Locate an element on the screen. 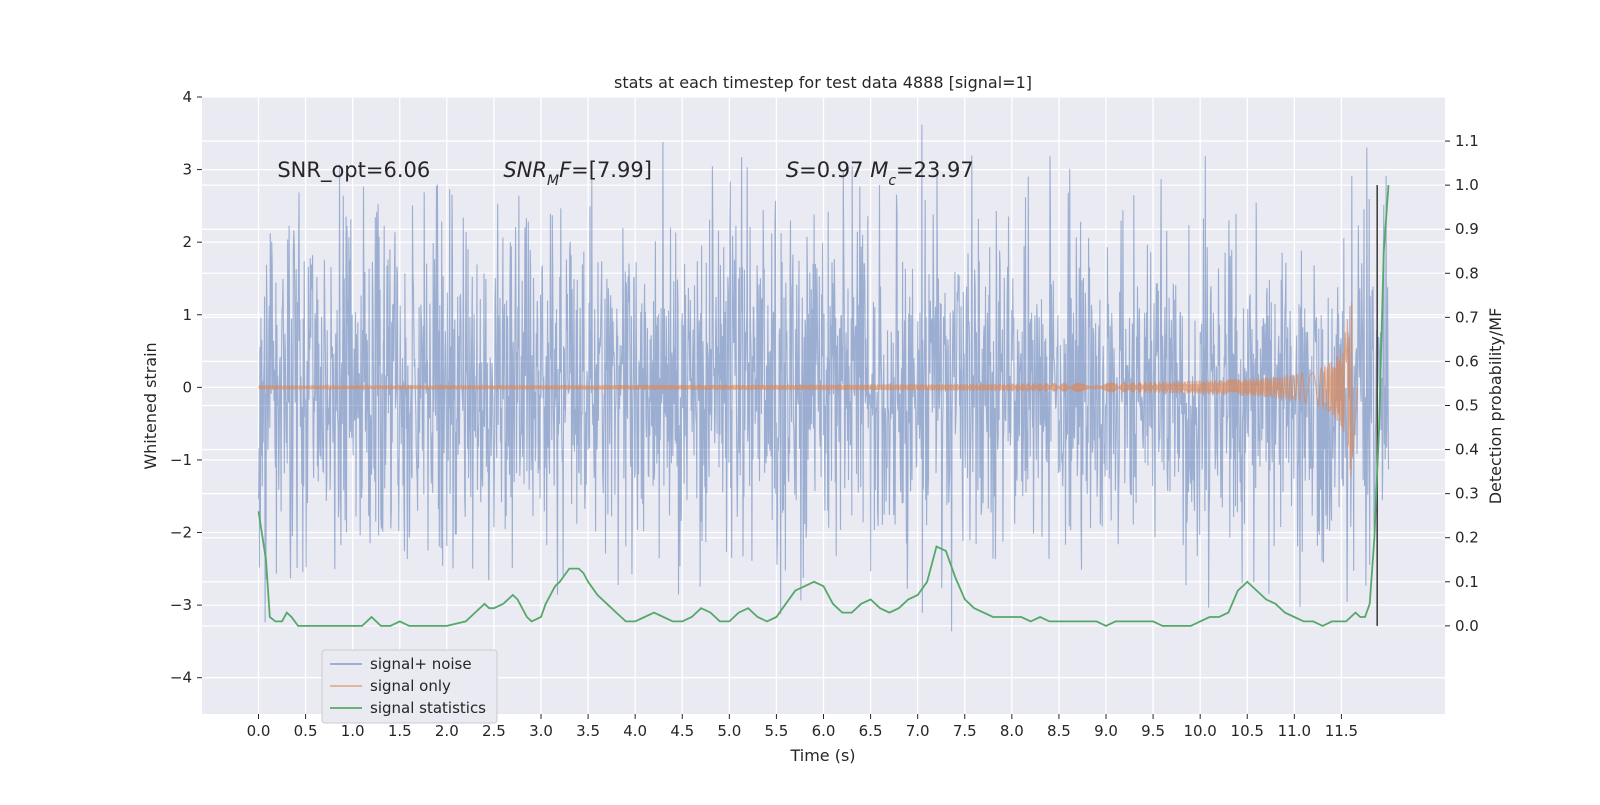 This screenshot has width=1600, height=805. annotation-snr-opt: SNR_opt=6.06 is located at coordinates (353, 170).